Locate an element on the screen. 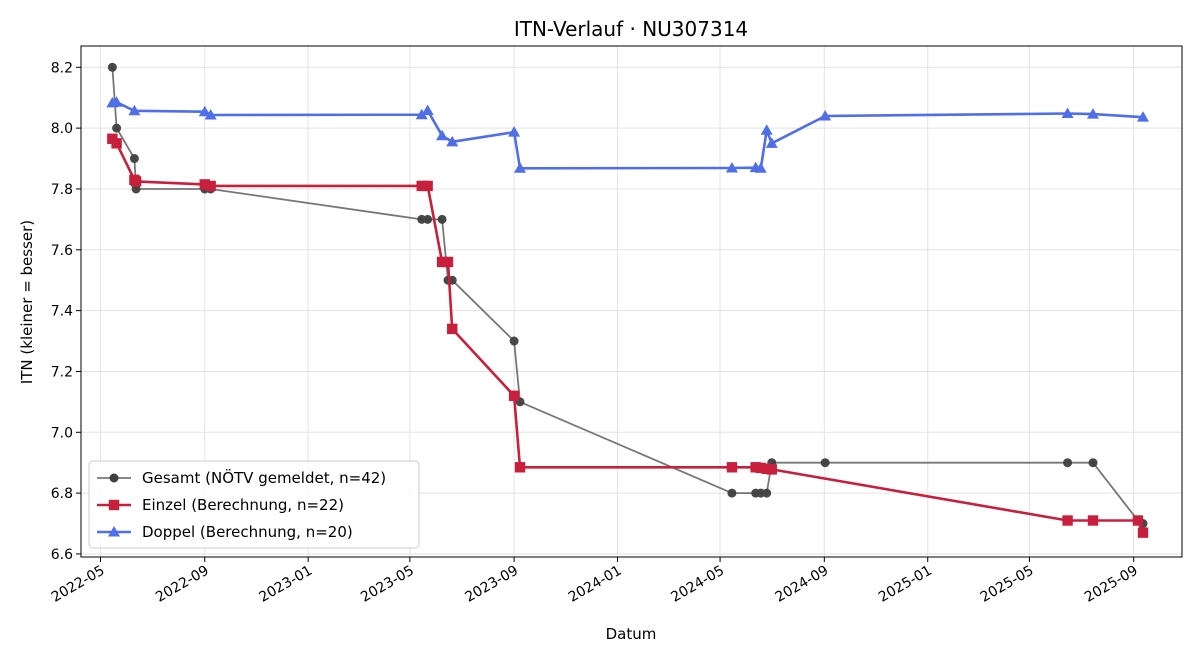  x-axis-label: Datum is located at coordinates (631, 634).